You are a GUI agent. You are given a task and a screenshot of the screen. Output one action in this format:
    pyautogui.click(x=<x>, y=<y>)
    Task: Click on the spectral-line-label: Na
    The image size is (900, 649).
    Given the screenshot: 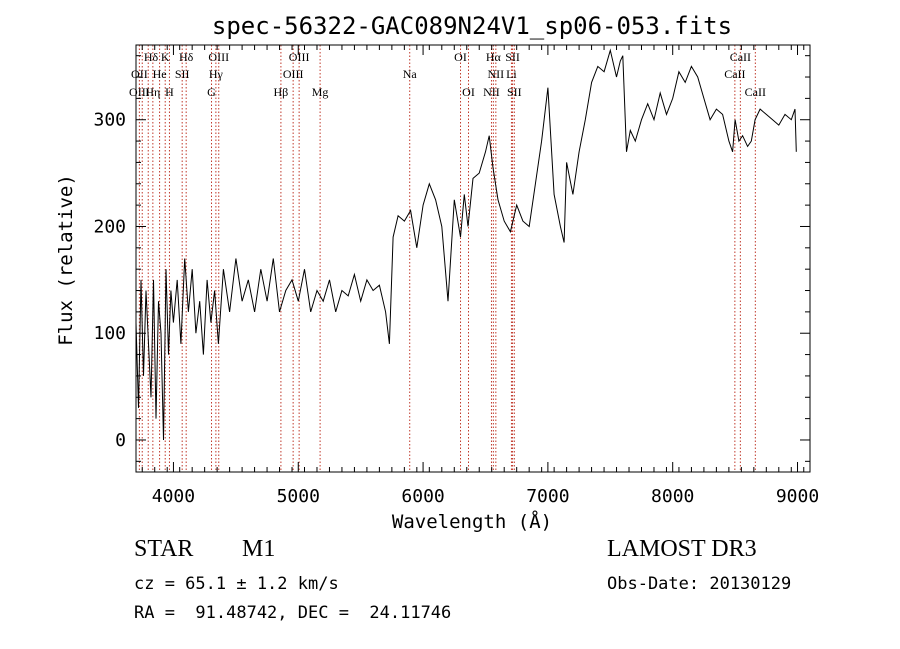 What is the action you would take?
    pyautogui.click(x=410, y=74)
    